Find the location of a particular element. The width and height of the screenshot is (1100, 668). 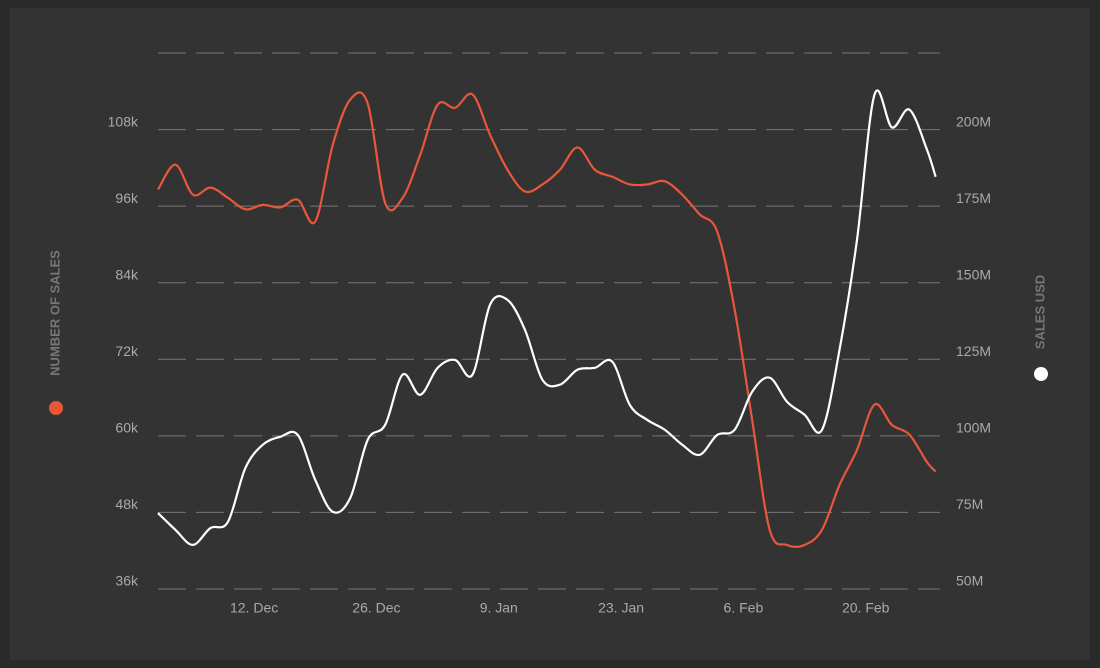

y-tick-label: 60k is located at coordinates (127, 428).